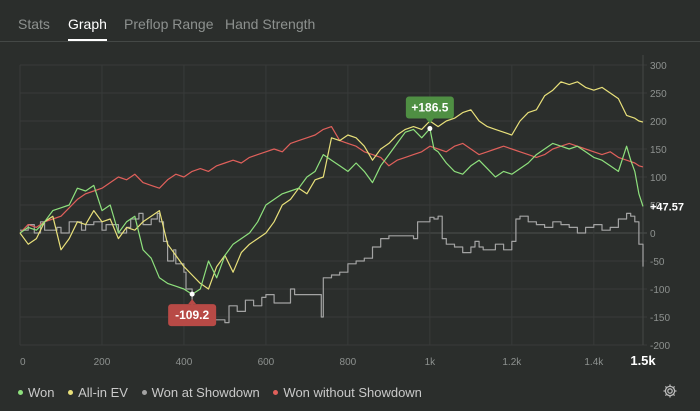 The width and height of the screenshot is (700, 411). I want to click on settings-gear-icon, so click(670, 391).